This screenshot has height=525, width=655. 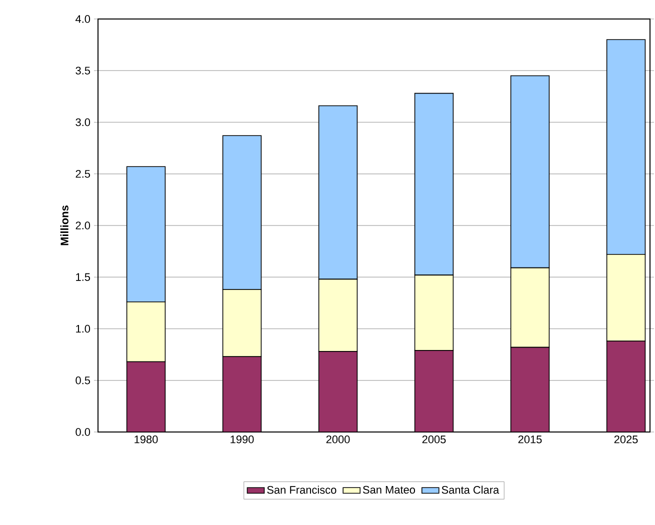 What do you see at coordinates (83, 432) in the screenshot?
I see `y-tick-label: 0.0` at bounding box center [83, 432].